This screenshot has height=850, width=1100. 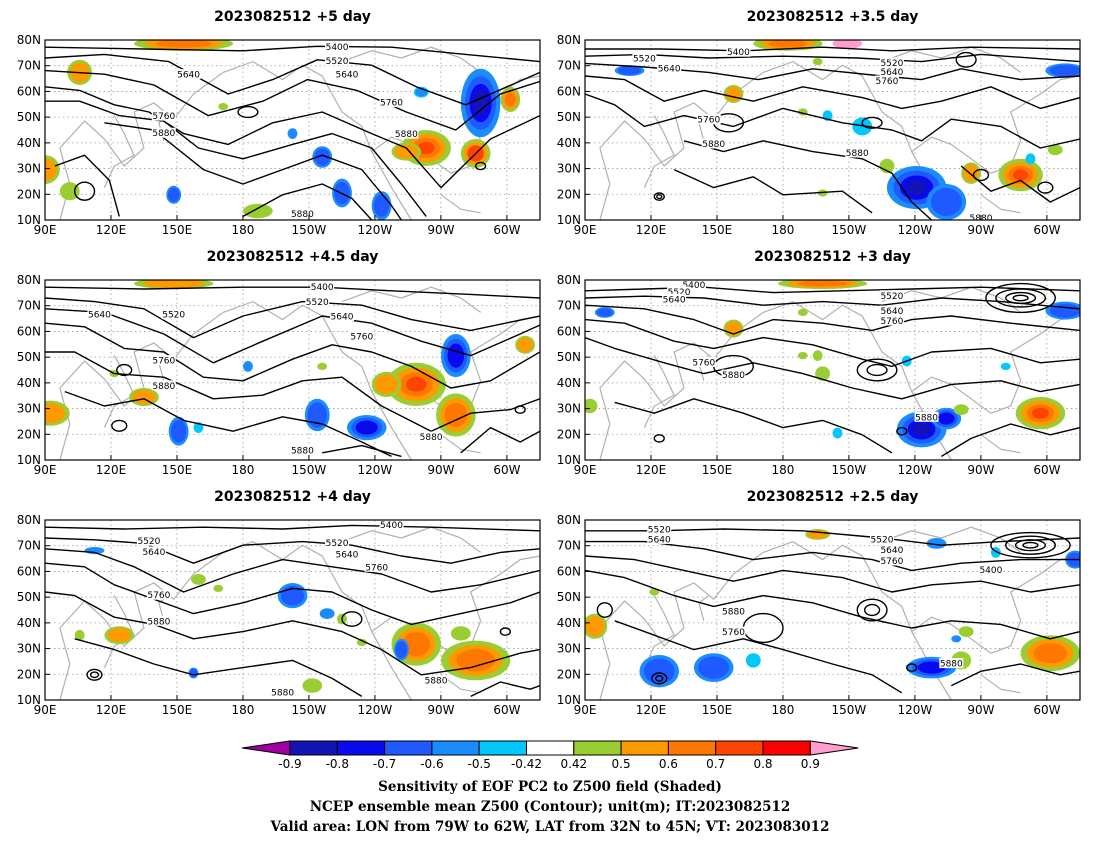 I want to click on panel-title: 2023082512 +5 day, so click(x=292, y=17).